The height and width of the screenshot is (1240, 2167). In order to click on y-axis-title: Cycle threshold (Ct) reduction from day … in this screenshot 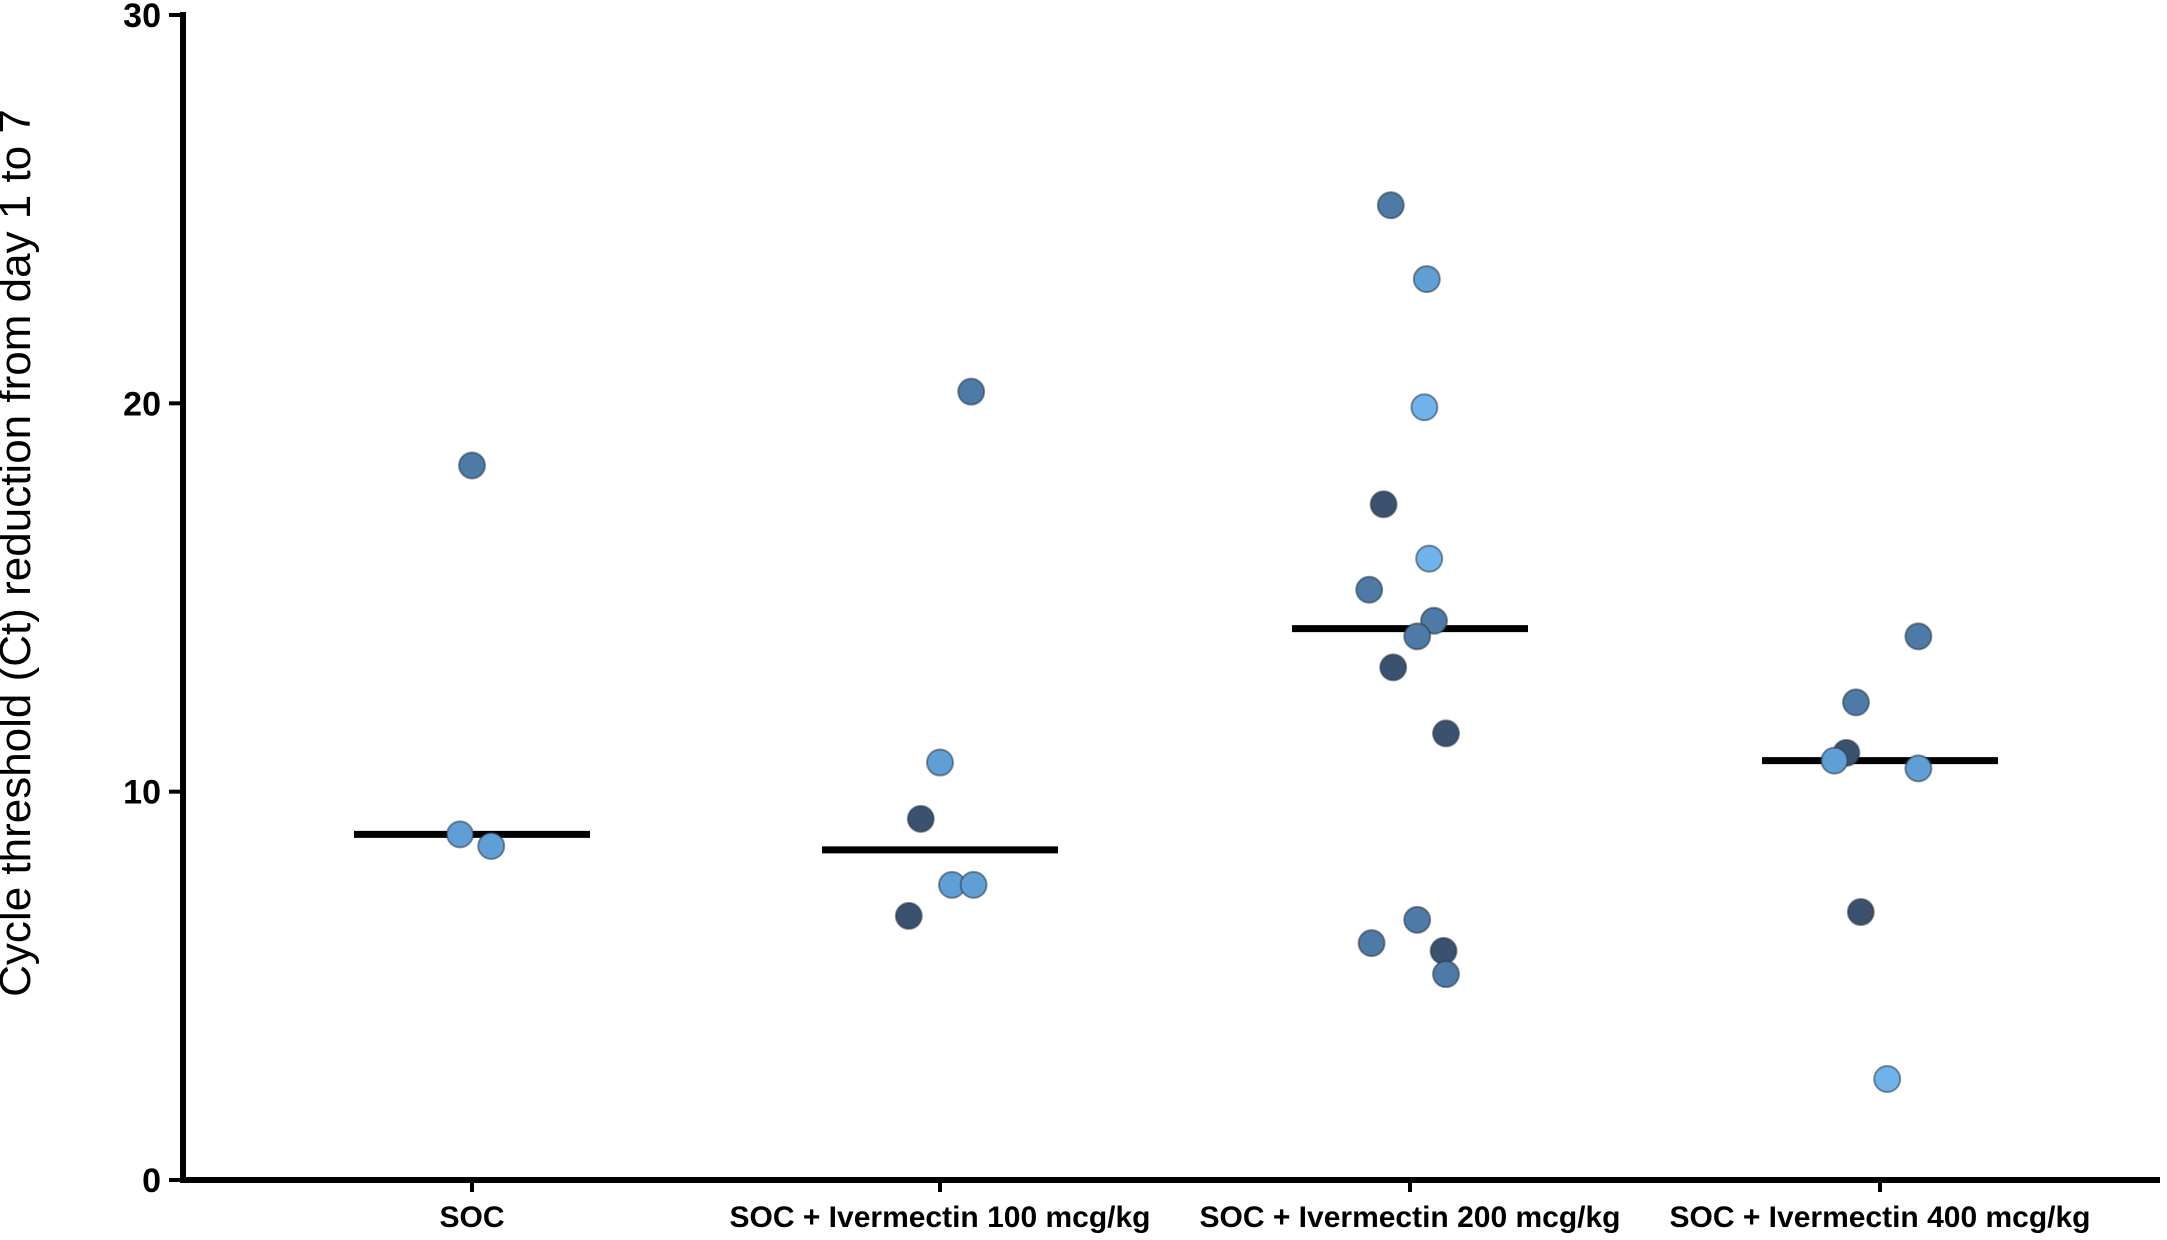, I will do `click(20, 553)`.